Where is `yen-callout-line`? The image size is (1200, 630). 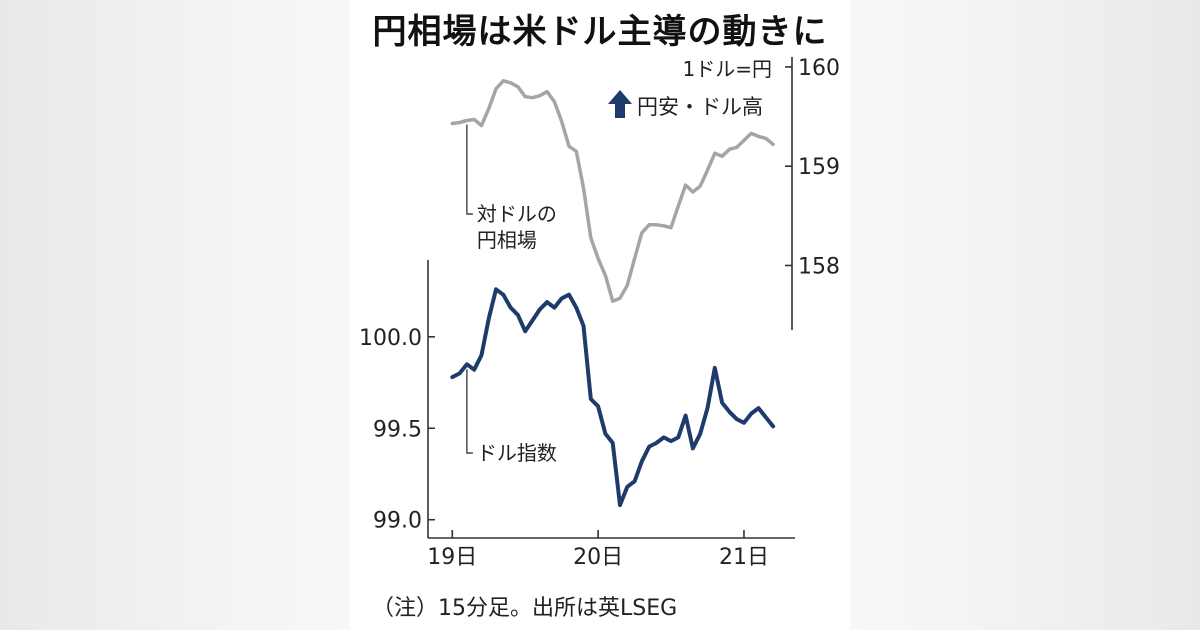
yen-callout-line is located at coordinates (469, 169).